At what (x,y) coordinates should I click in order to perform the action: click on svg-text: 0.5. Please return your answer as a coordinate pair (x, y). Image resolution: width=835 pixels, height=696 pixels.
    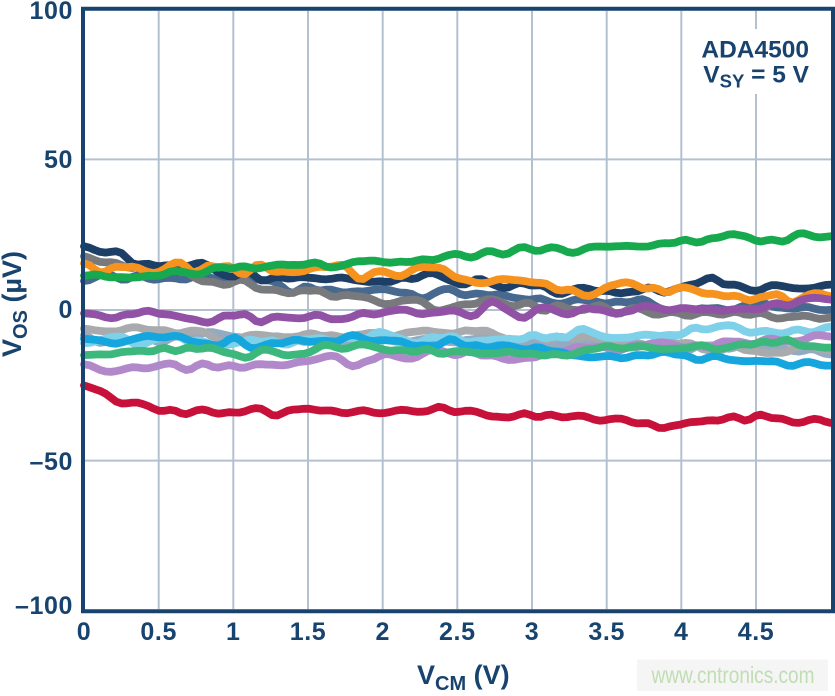
    Looking at the image, I should click on (158, 632).